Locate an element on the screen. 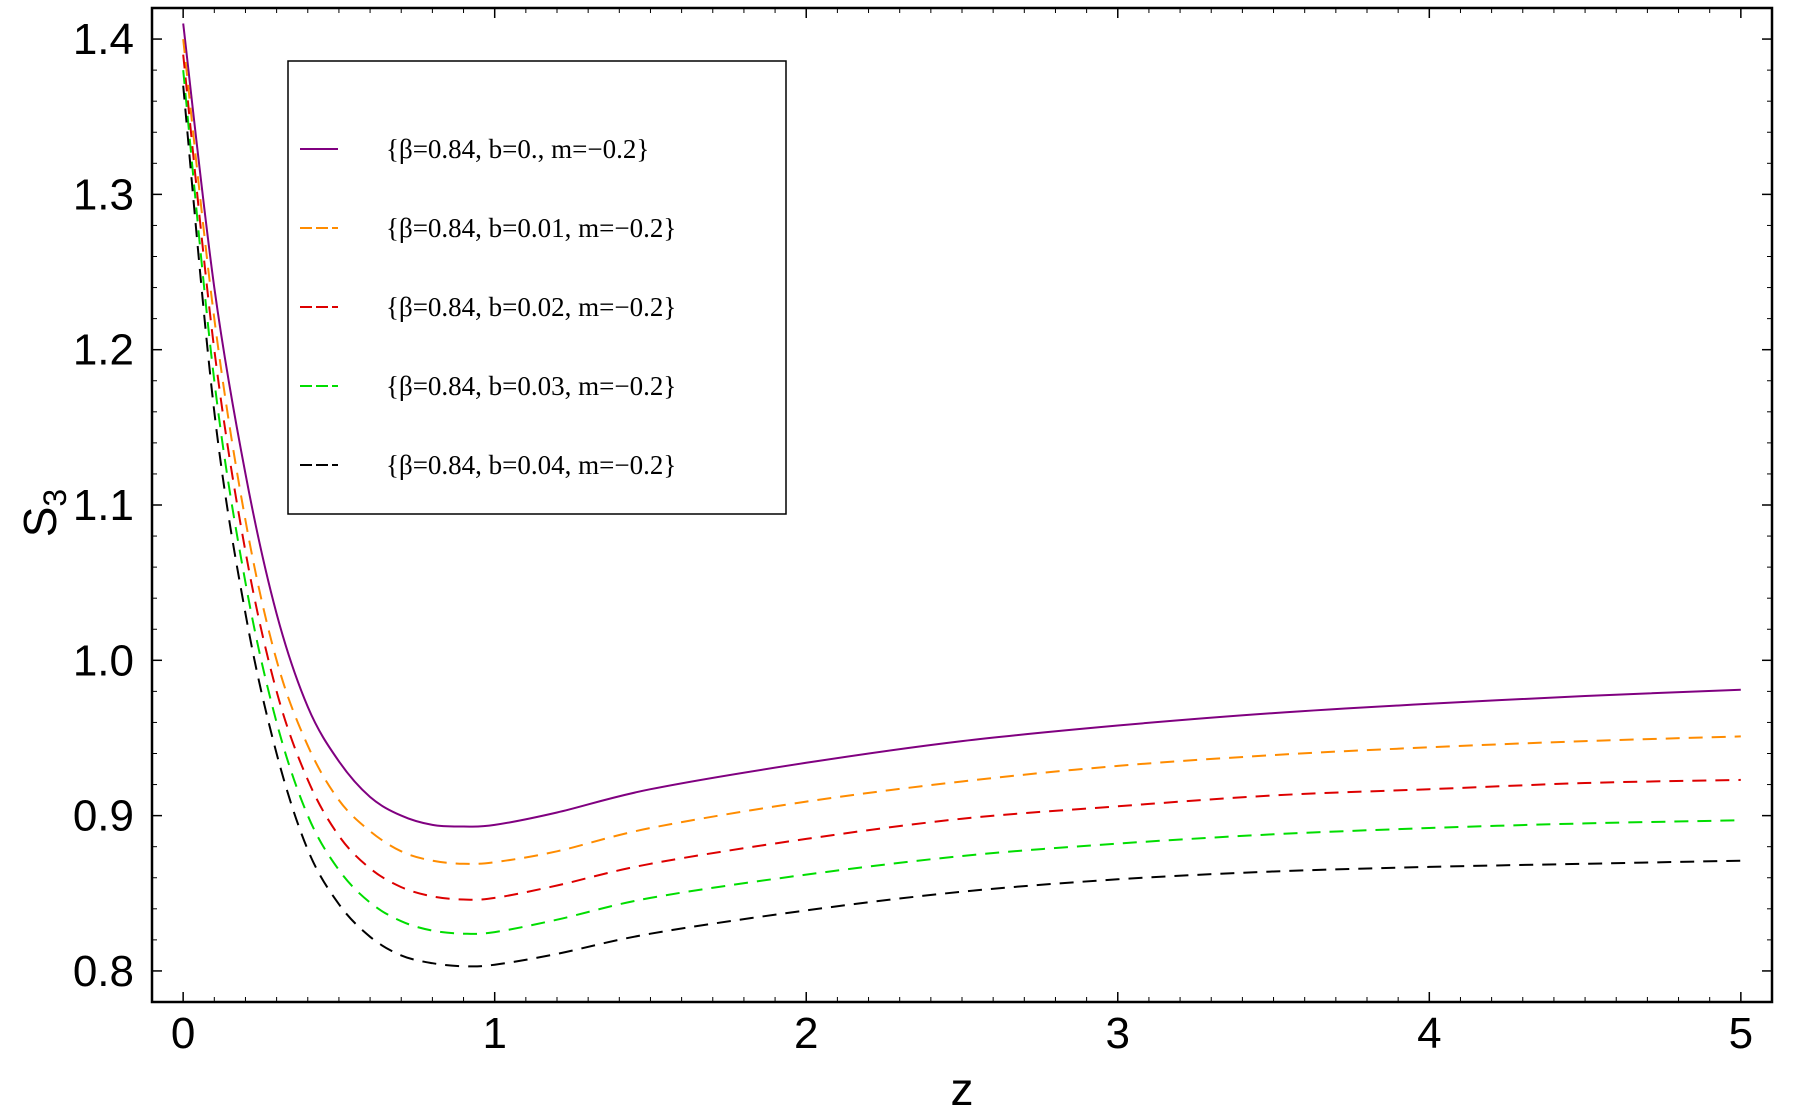 The height and width of the screenshot is (1118, 1800). y-tick-label: 1.1 is located at coordinates (103, 505).